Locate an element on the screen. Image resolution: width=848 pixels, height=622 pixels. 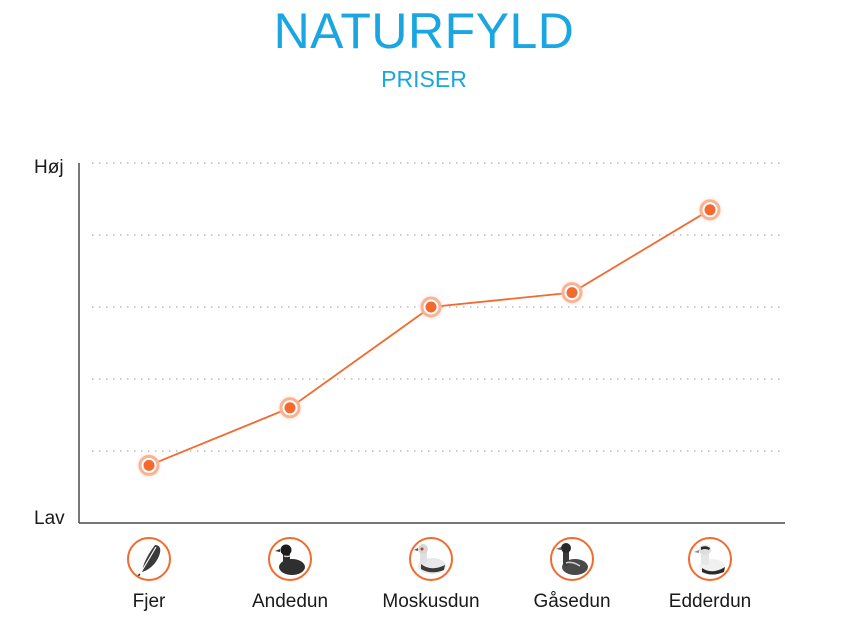
x-tick-label-moskusdun: Moskusdun is located at coordinates (431, 601).